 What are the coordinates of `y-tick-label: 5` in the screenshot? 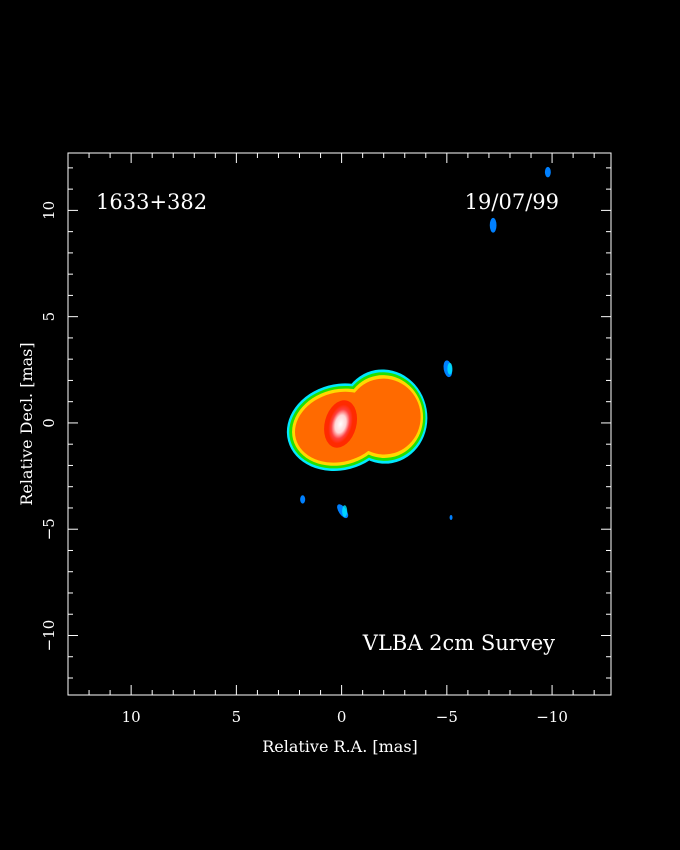 It's located at (49, 317).